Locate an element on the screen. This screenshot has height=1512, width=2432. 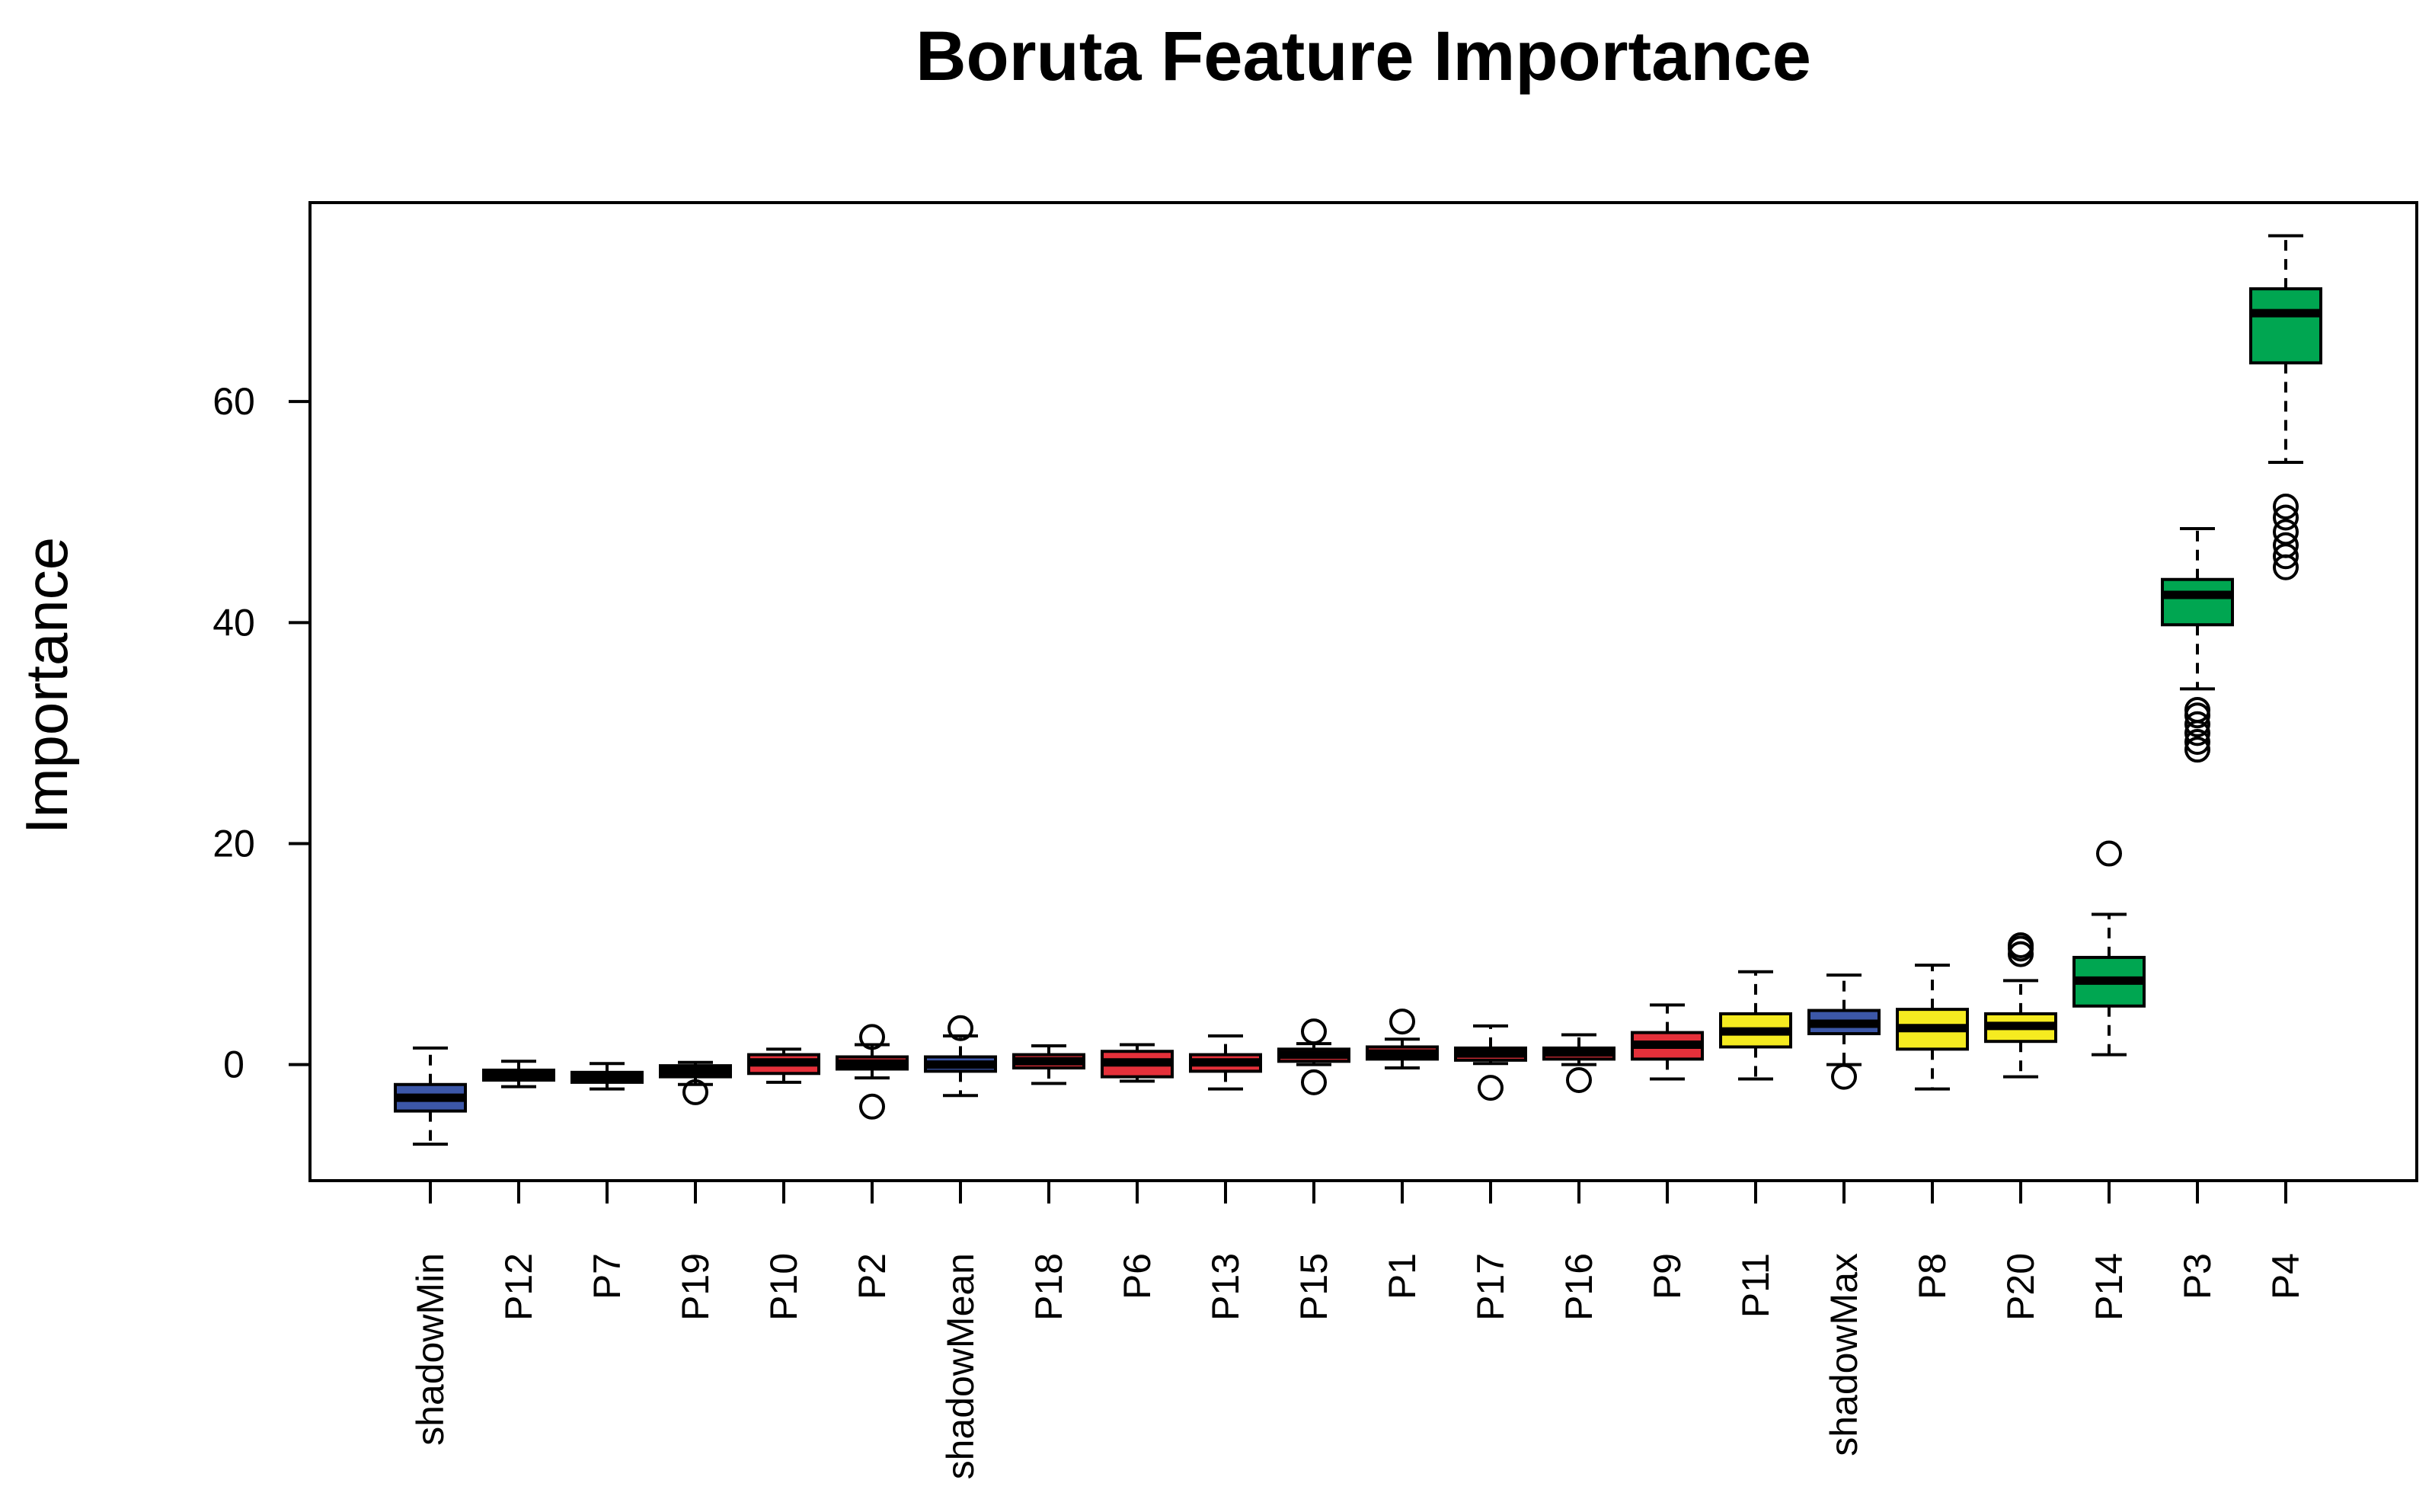
box-P13 is located at coordinates (1225, 1062).